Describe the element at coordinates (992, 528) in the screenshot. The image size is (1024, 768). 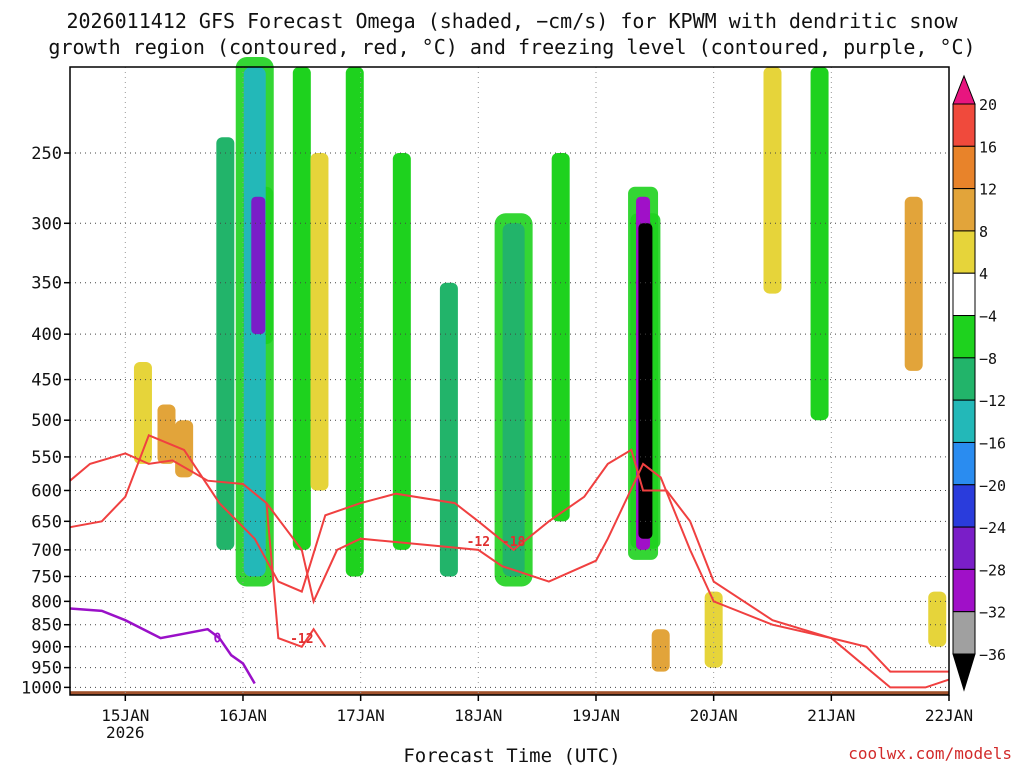
I see `colorbar-label-10: −24` at that location.